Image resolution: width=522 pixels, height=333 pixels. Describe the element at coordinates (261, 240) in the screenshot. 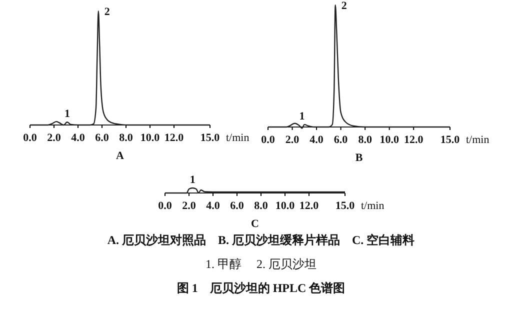

I see `text: A. 厄贝沙坦对照品 B. 厄贝沙坦缓释片样品 C. 空白辅料` at that location.